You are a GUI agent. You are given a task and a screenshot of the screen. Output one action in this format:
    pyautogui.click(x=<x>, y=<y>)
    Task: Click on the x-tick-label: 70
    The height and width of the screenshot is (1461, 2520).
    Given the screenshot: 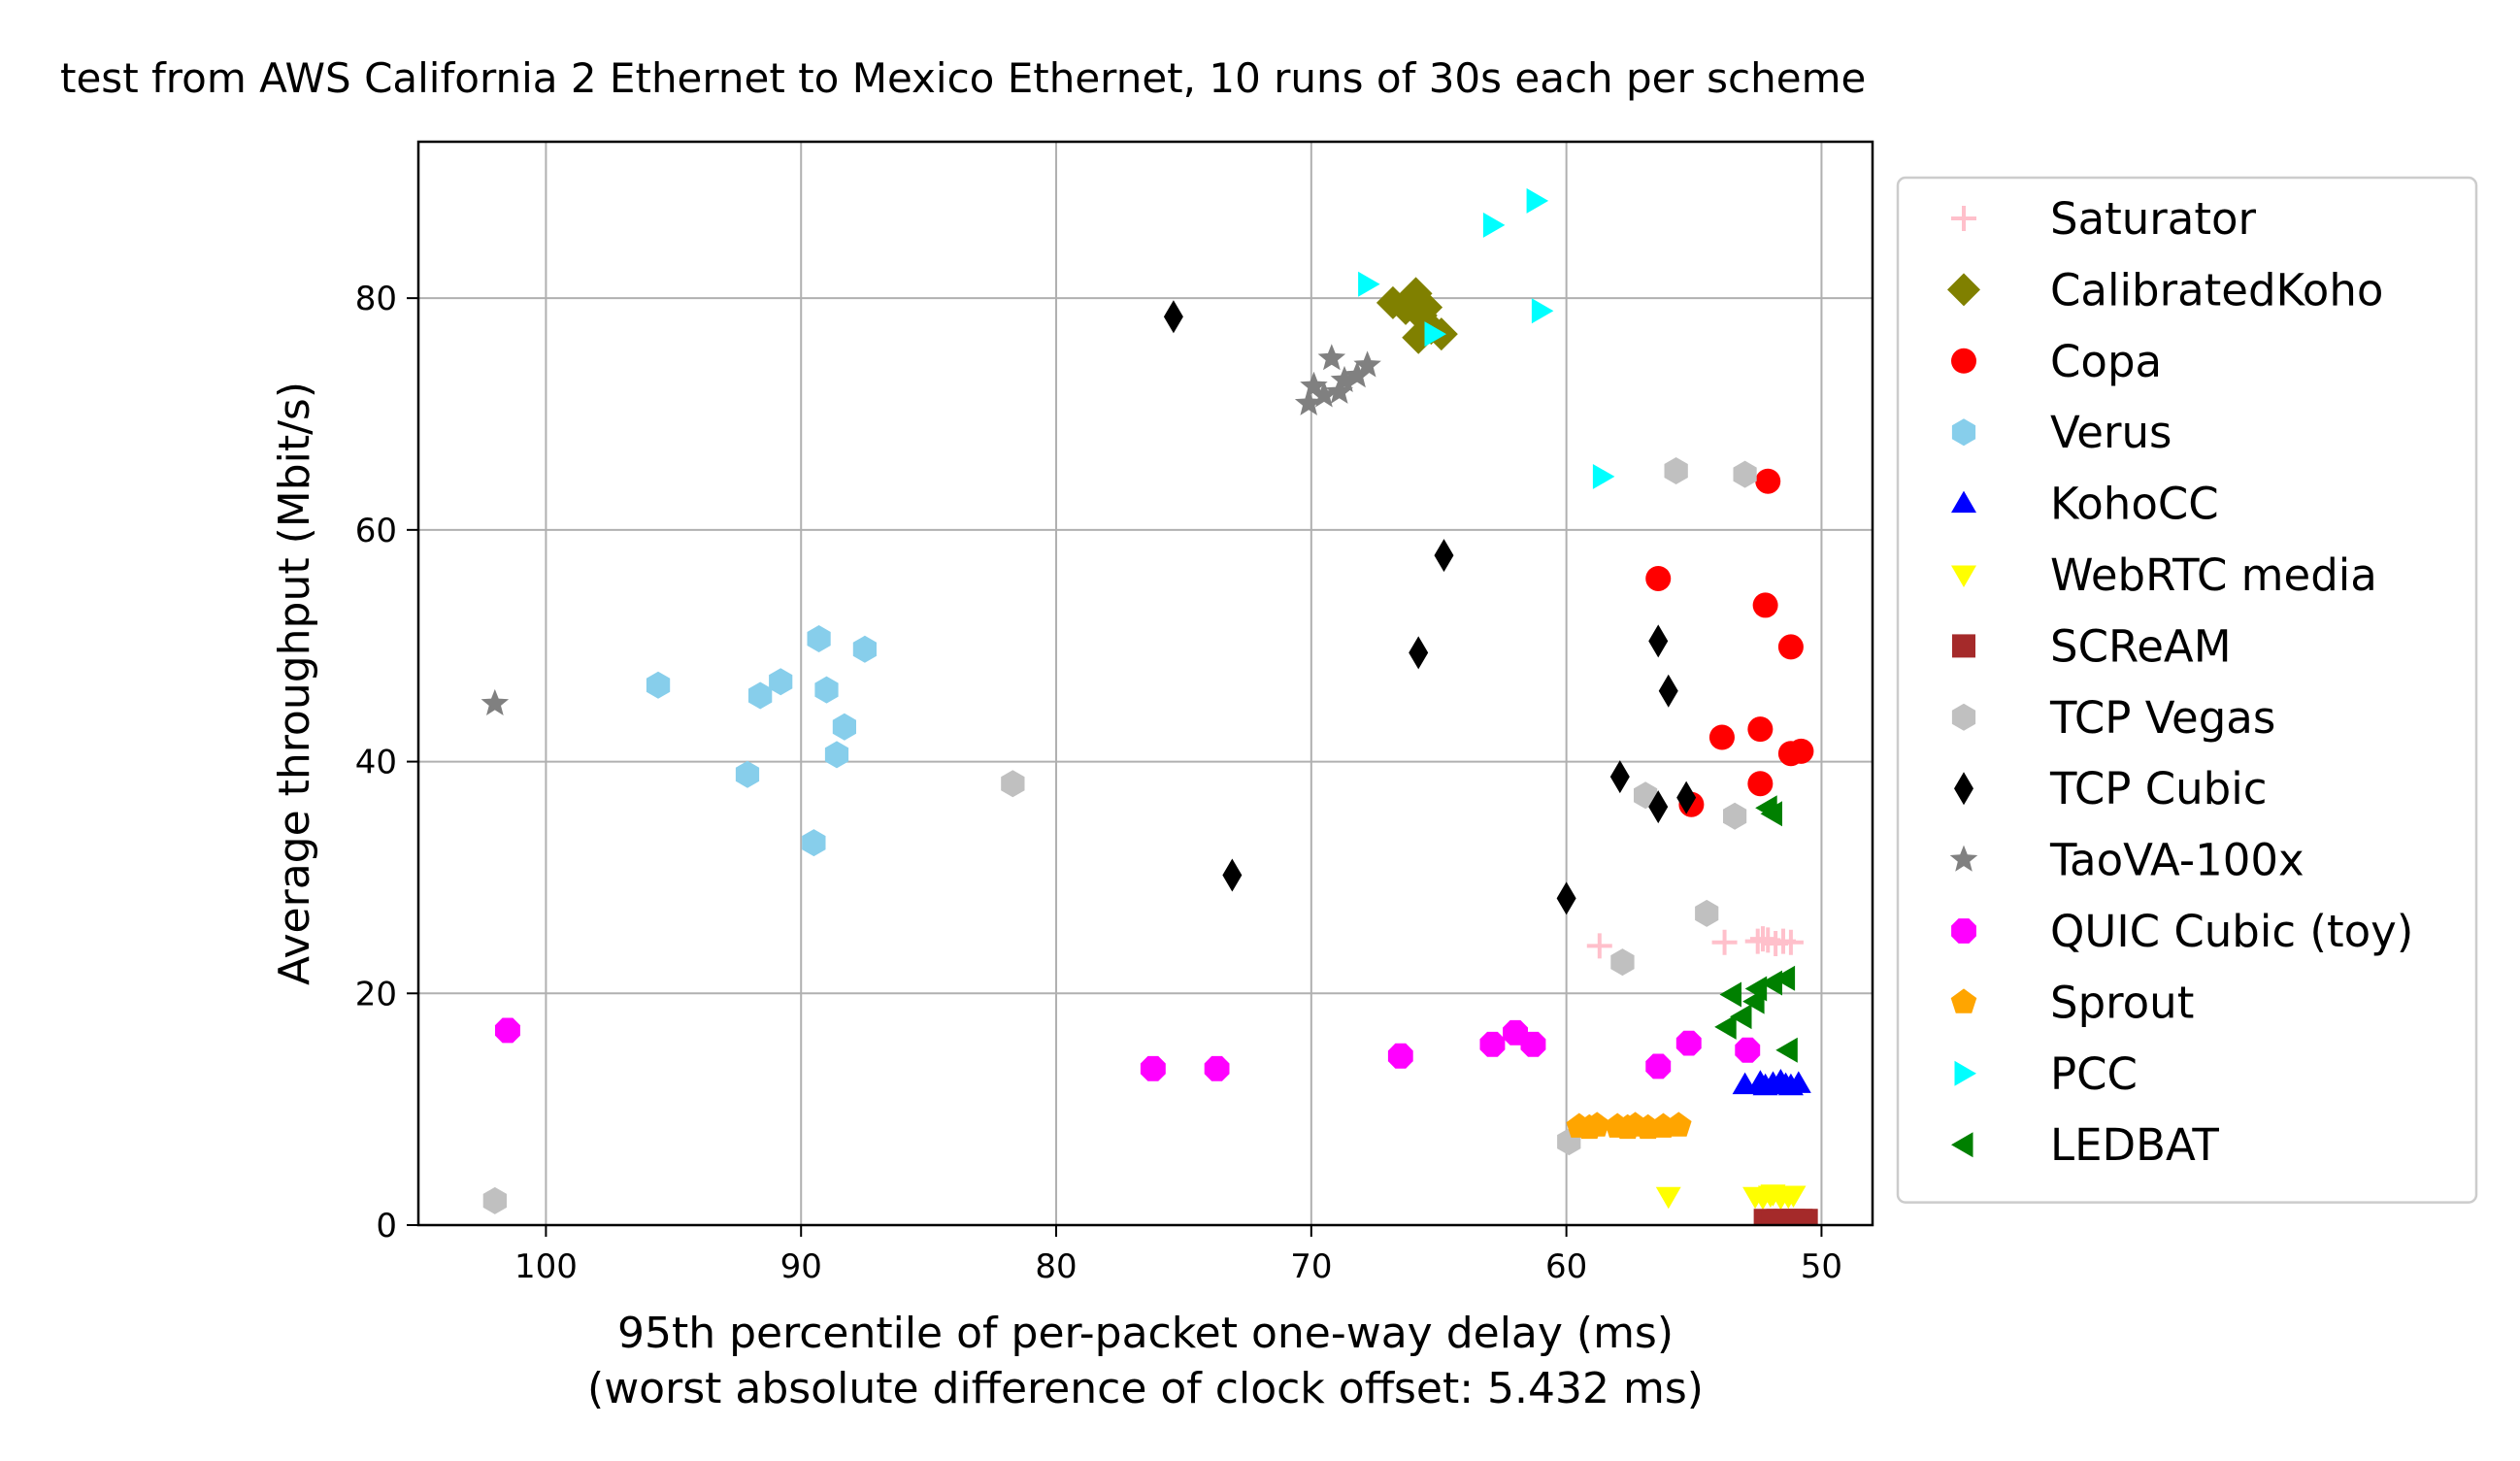 What is the action you would take?
    pyautogui.click(x=1311, y=1266)
    